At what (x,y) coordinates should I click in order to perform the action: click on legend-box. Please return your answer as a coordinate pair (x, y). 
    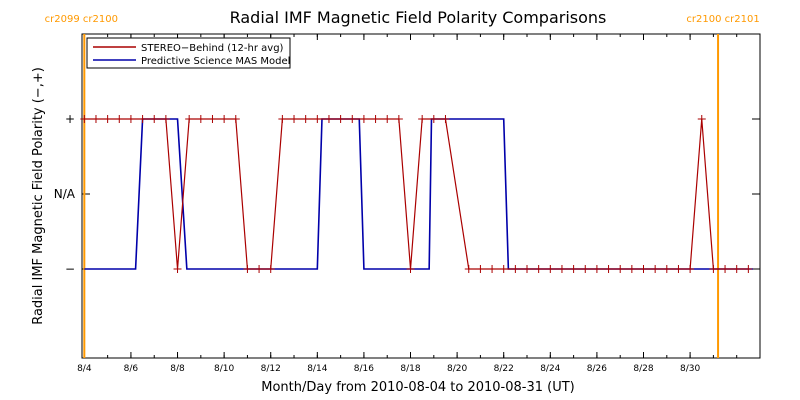
    Looking at the image, I should click on (188, 53).